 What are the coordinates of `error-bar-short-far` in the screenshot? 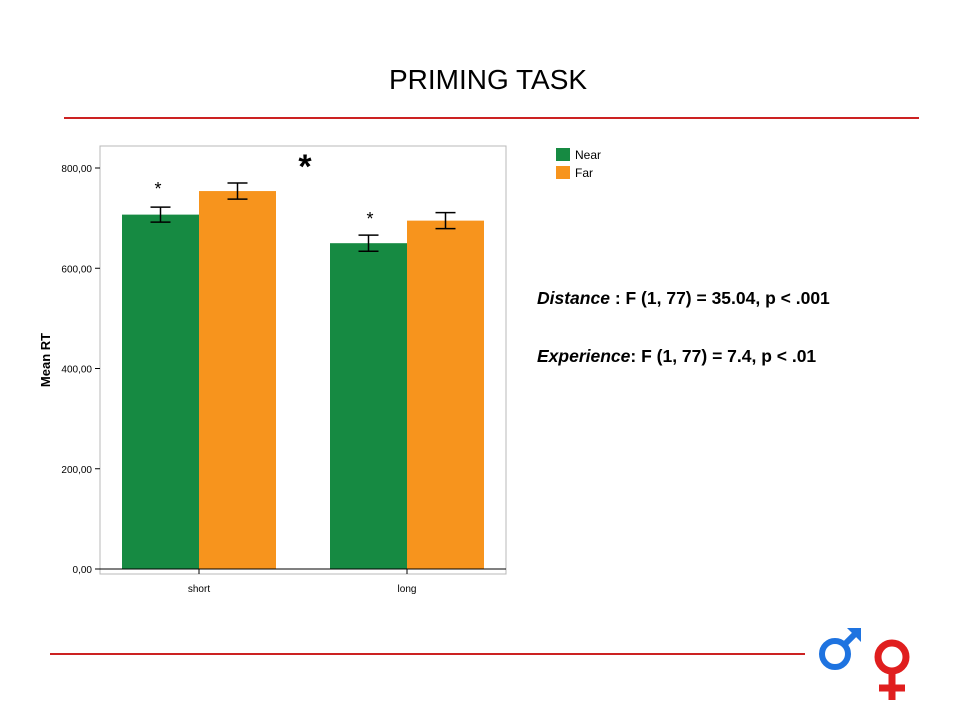 It's located at (237, 191).